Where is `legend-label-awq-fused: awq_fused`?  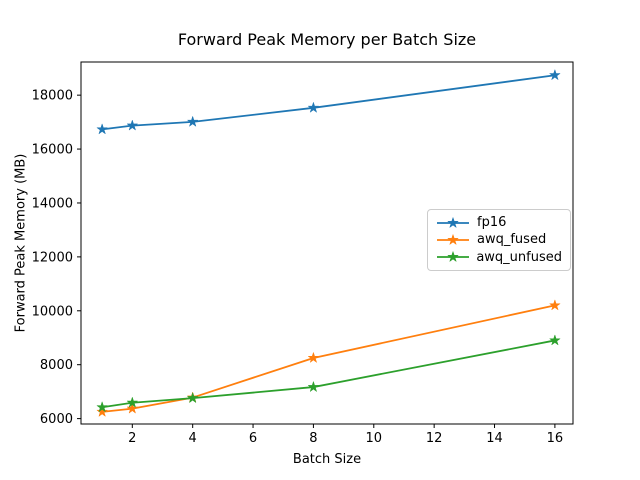 legend-label-awq-fused: awq_fused is located at coordinates (512, 240).